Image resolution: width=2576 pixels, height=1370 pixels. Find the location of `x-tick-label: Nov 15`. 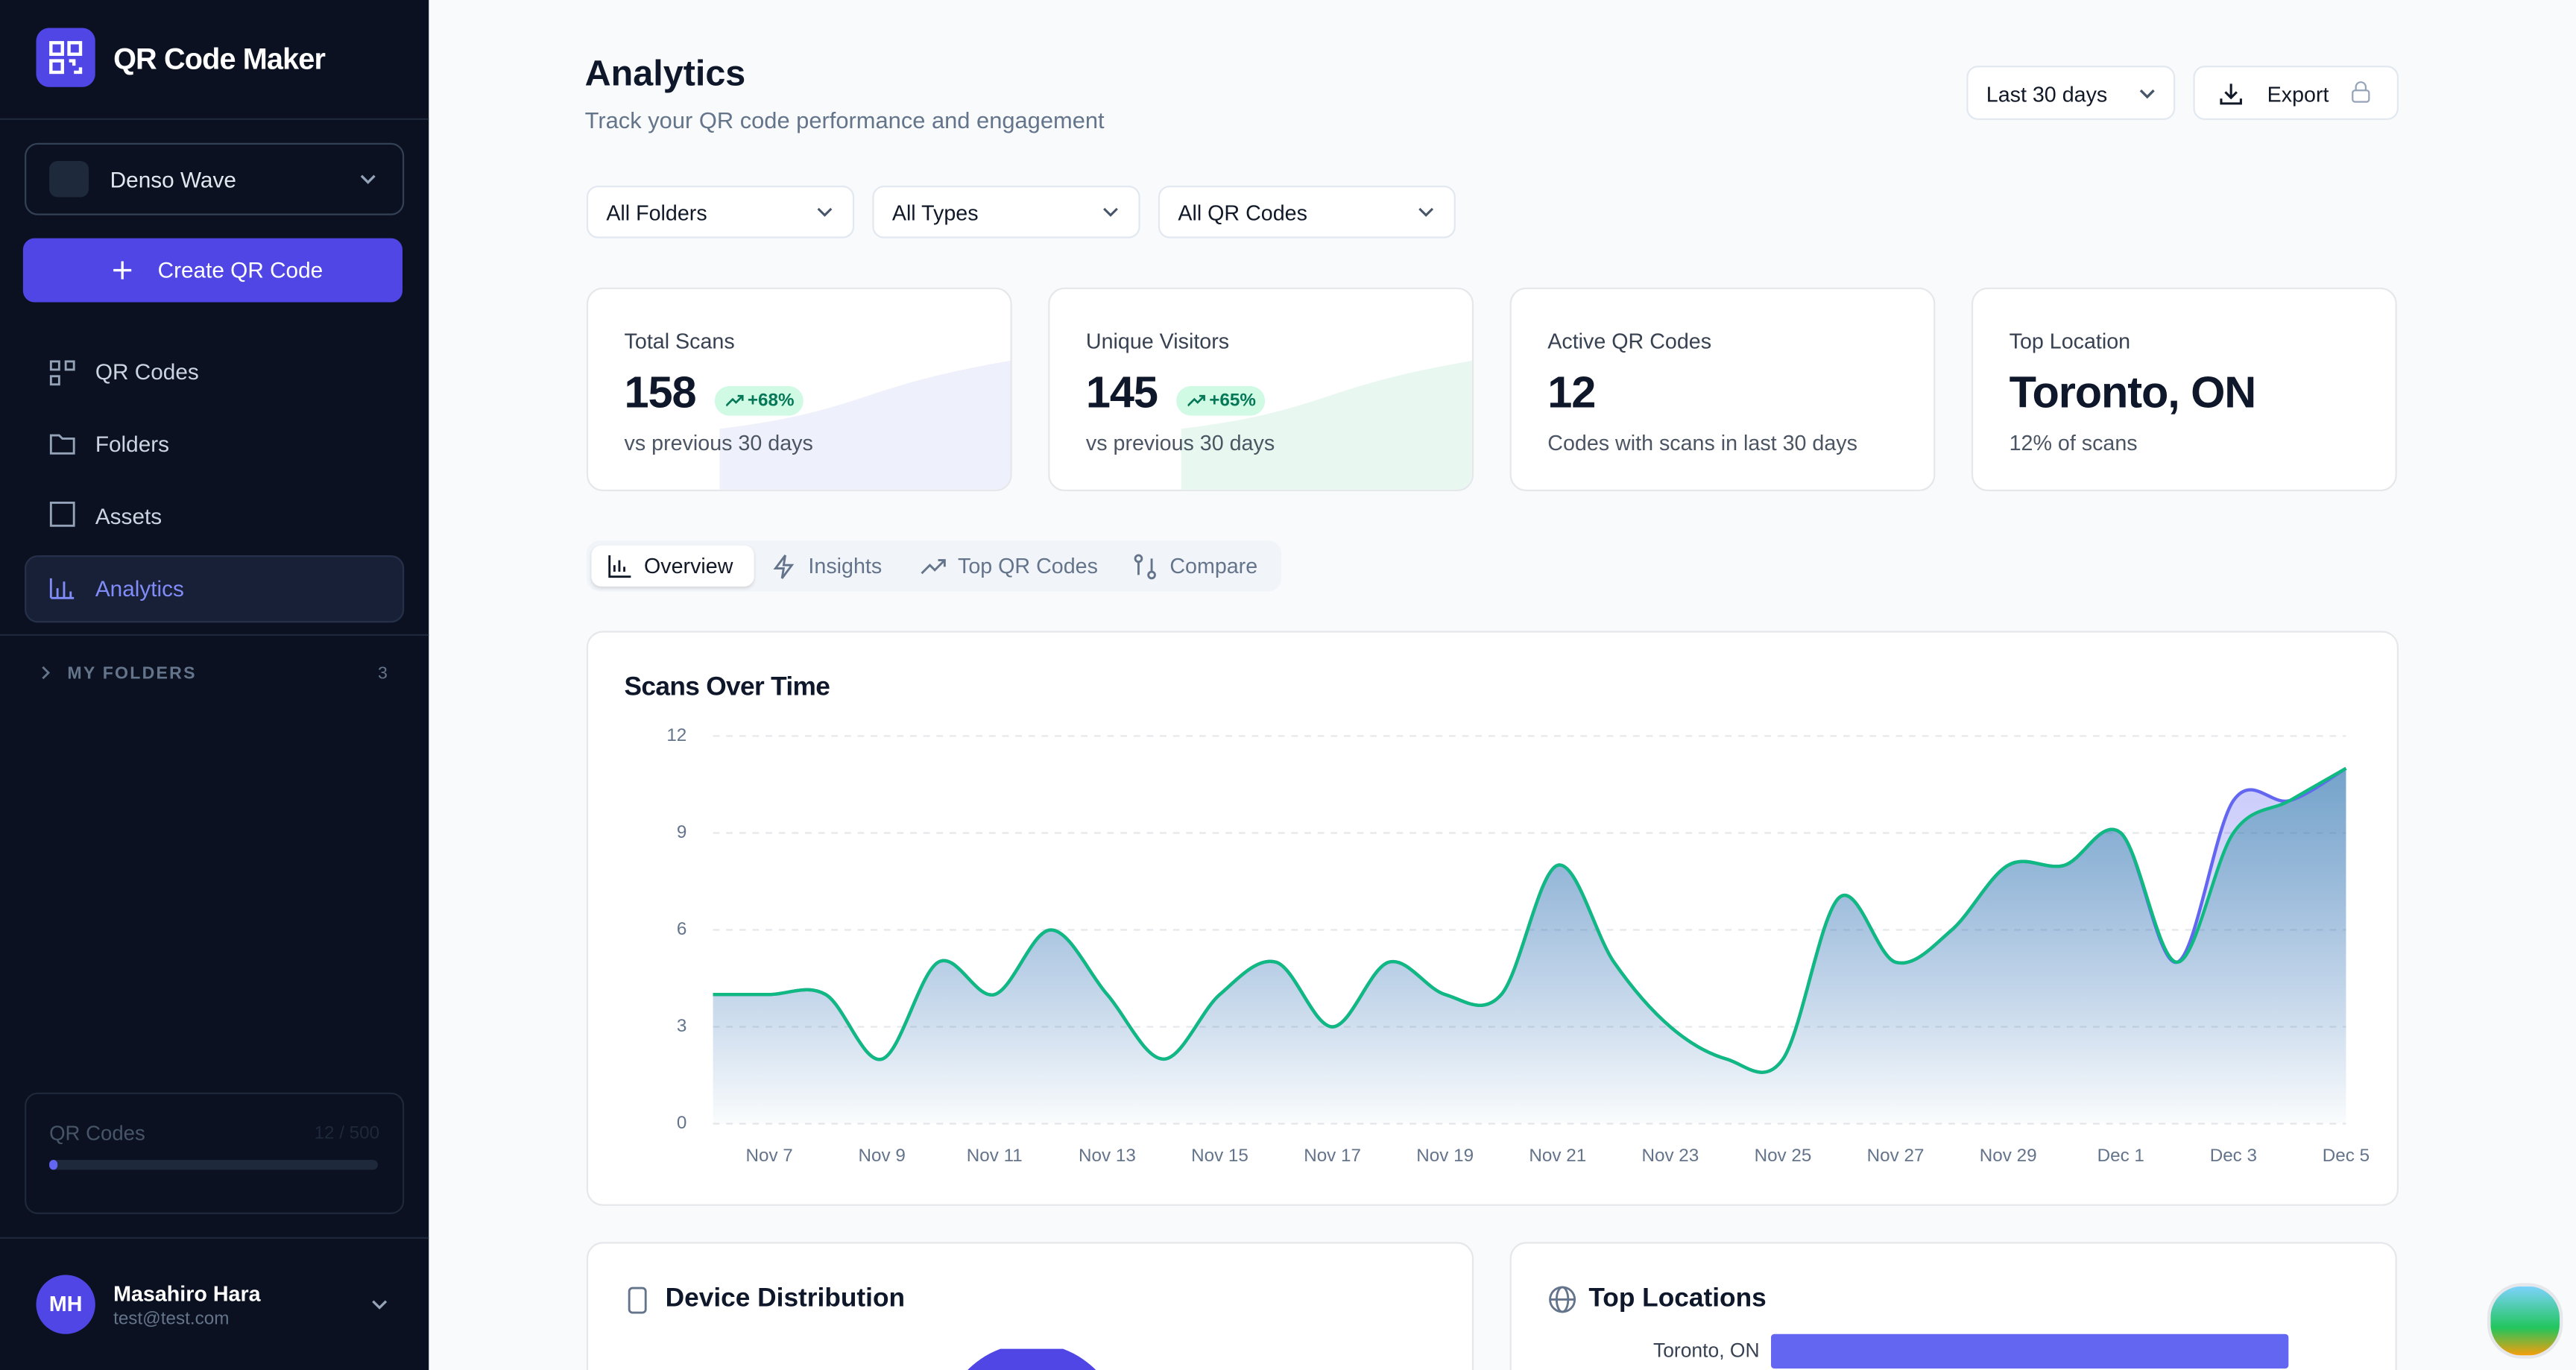

x-tick-label: Nov 15 is located at coordinates (1219, 1156).